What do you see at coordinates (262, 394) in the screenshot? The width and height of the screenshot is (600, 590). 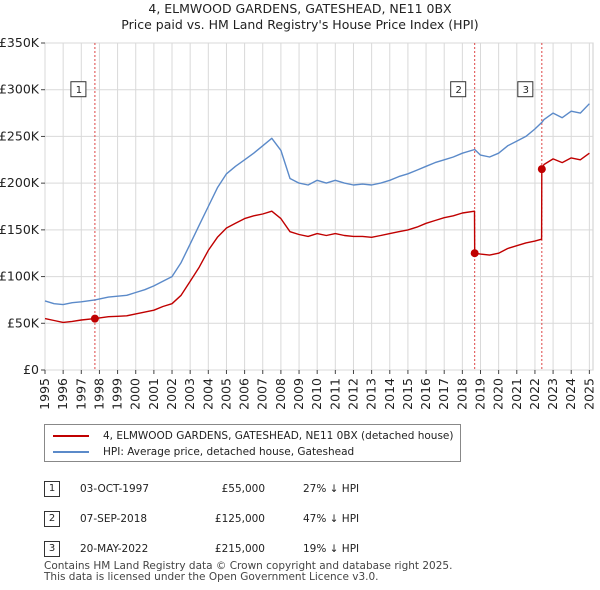 I see `x-tick-label: 2007` at bounding box center [262, 394].